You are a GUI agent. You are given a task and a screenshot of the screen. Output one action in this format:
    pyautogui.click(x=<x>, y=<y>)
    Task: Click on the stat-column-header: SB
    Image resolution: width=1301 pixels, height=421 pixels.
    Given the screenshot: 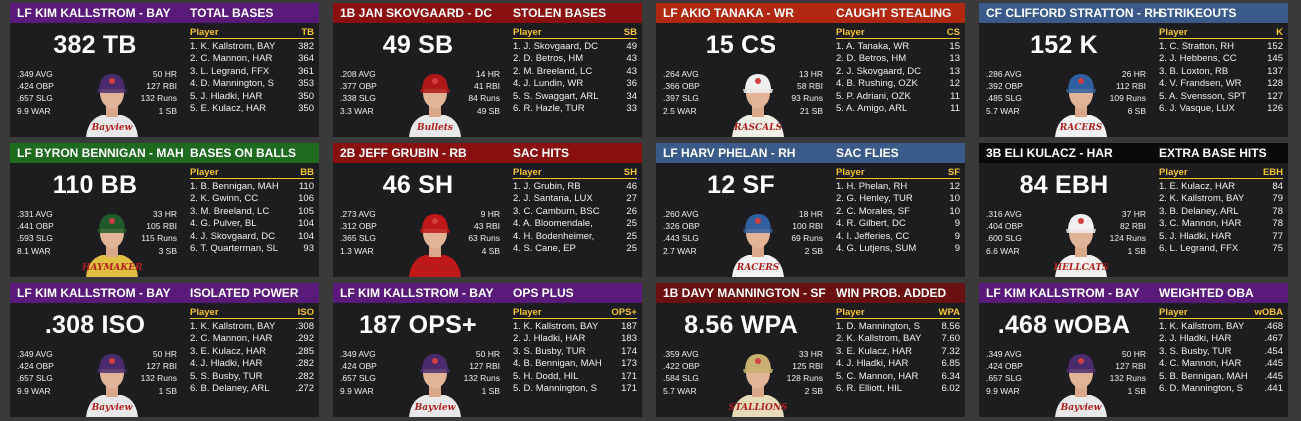 What is the action you would take?
    pyautogui.click(x=630, y=32)
    